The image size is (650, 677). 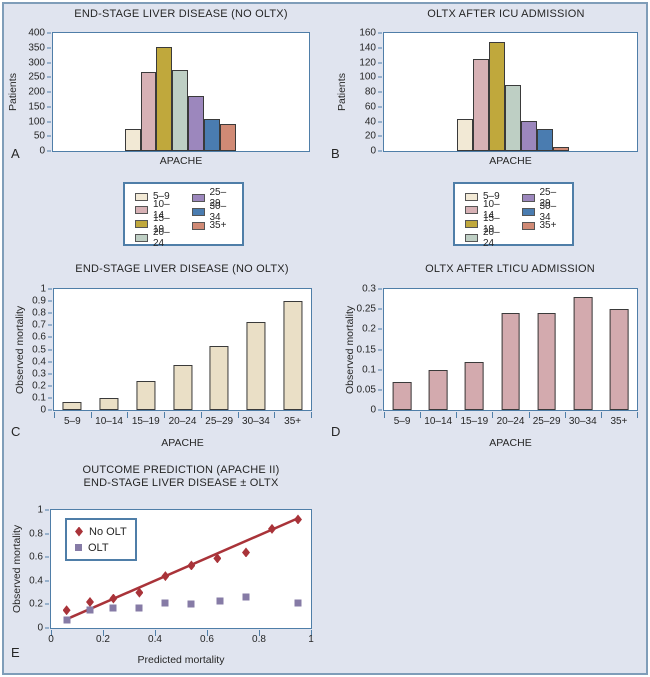 What do you see at coordinates (51, 639) in the screenshot?
I see `x-tick-label: 0` at bounding box center [51, 639].